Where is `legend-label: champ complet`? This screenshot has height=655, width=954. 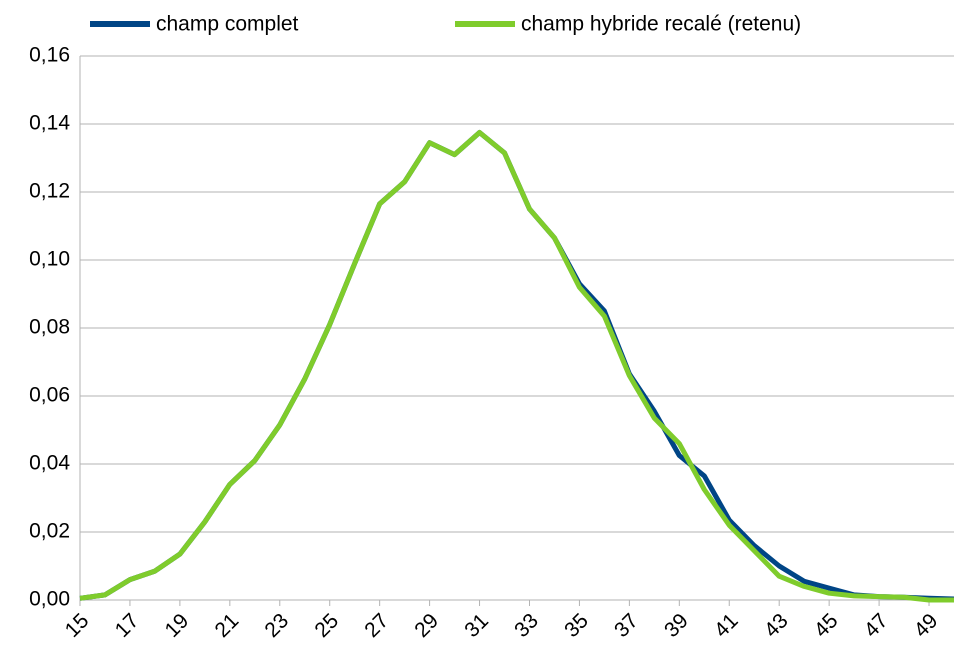
legend-label: champ complet is located at coordinates (227, 24).